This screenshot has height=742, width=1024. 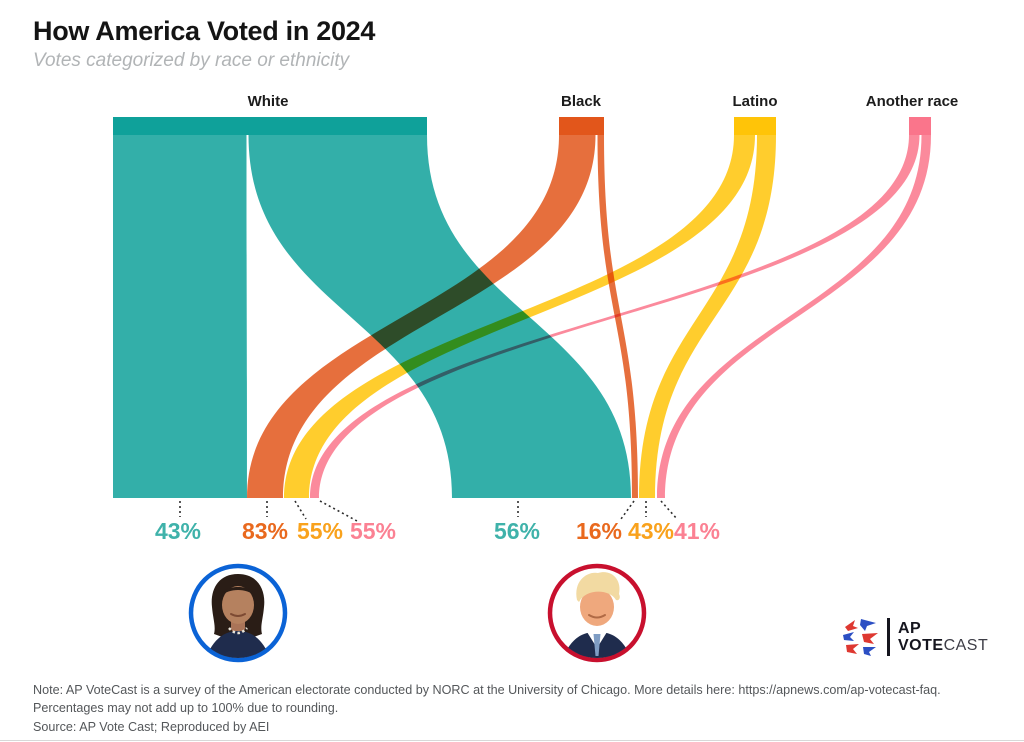 What do you see at coordinates (599, 531) in the screenshot?
I see `pct-trump-black: 16%` at bounding box center [599, 531].